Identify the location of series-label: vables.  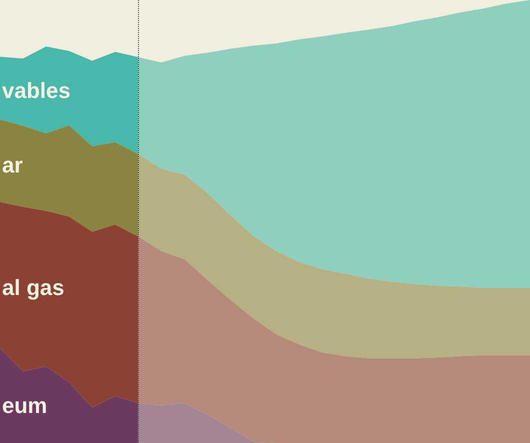
(36, 91).